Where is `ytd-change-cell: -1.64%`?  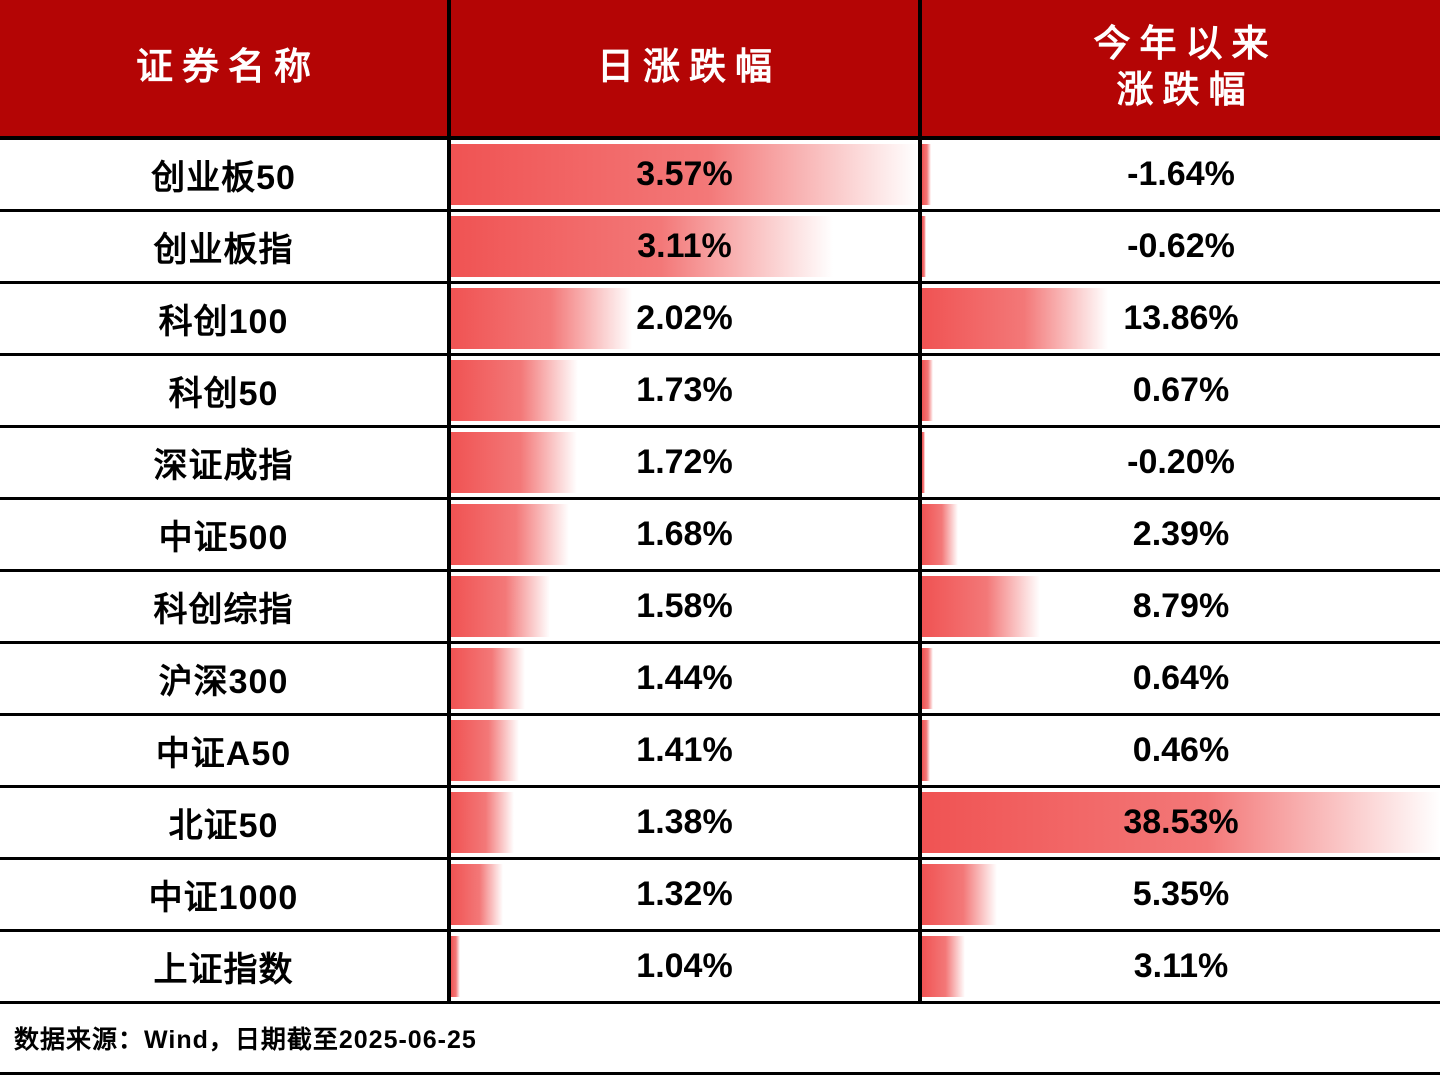
ytd-change-cell: -1.64% is located at coordinates (1179, 174).